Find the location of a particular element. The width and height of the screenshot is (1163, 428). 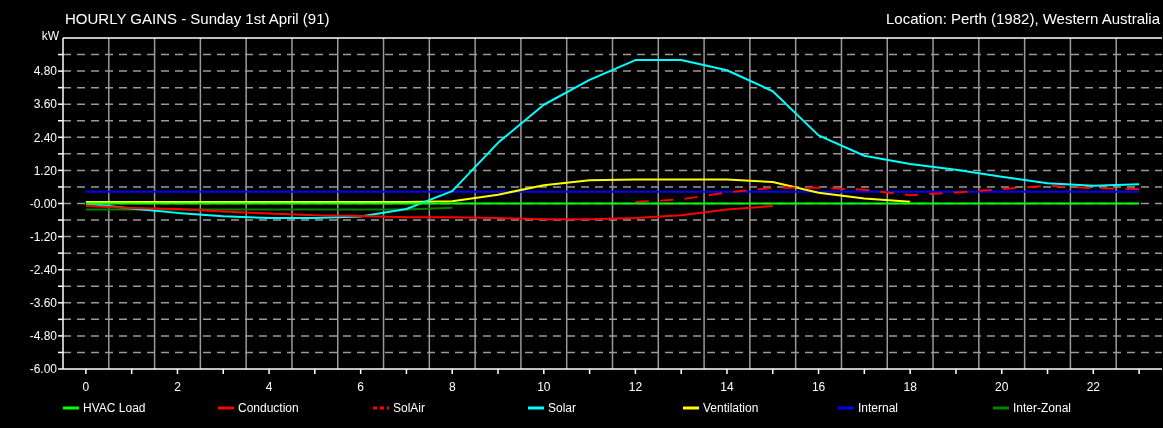

x-tick-label: 0 is located at coordinates (86, 387).